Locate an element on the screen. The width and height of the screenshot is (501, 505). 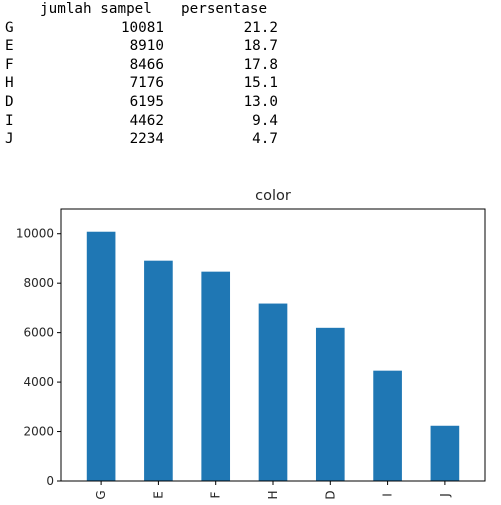
x-tick-label: E is located at coordinates (158, 495).